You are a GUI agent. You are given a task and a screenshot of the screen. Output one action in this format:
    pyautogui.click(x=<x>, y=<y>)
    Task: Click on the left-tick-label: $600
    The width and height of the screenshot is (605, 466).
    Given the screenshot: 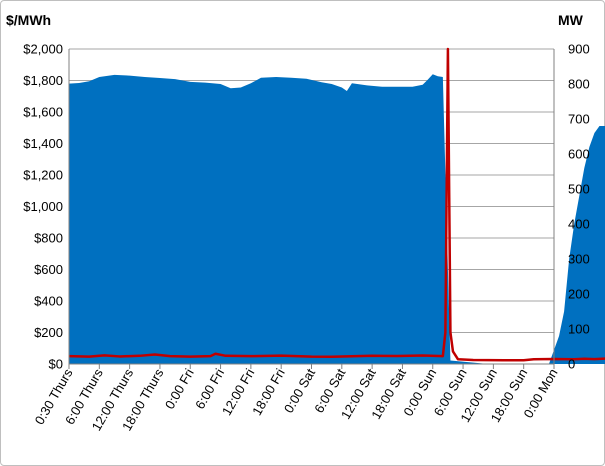 What is the action you would take?
    pyautogui.click(x=48, y=269)
    